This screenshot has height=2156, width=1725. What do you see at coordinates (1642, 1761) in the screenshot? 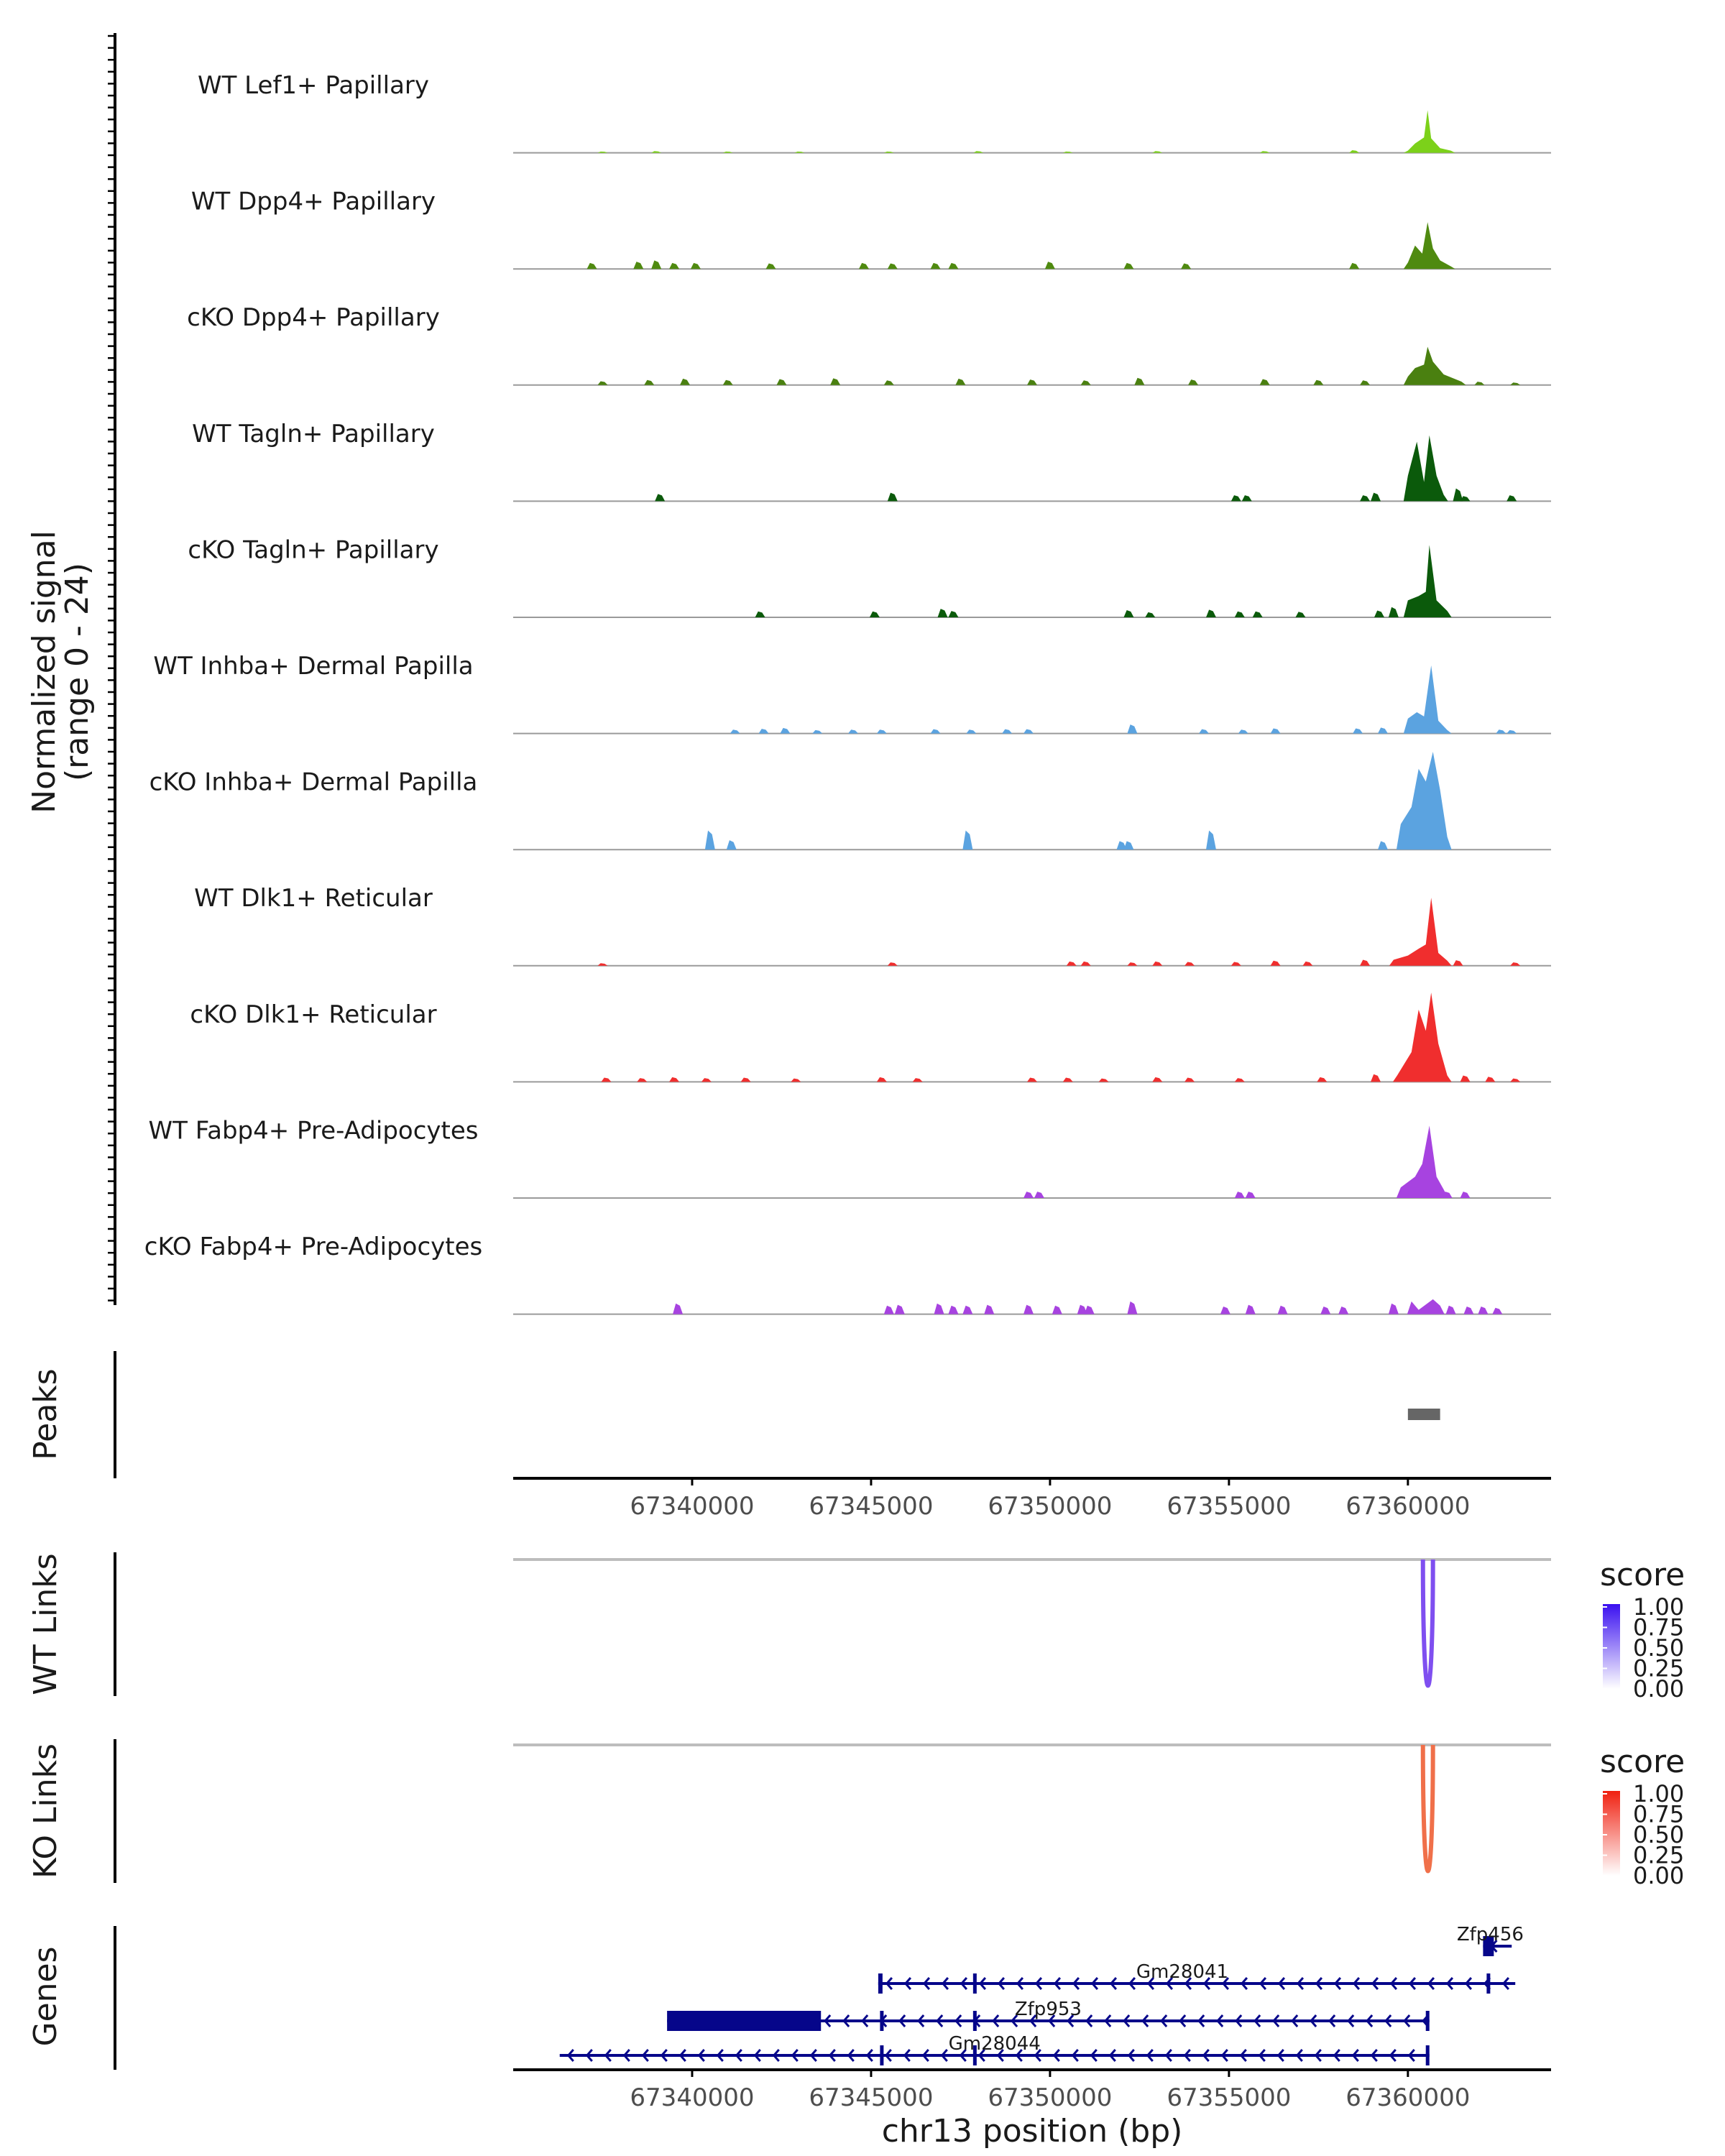
I see `ko-legend-title: score` at bounding box center [1642, 1761].